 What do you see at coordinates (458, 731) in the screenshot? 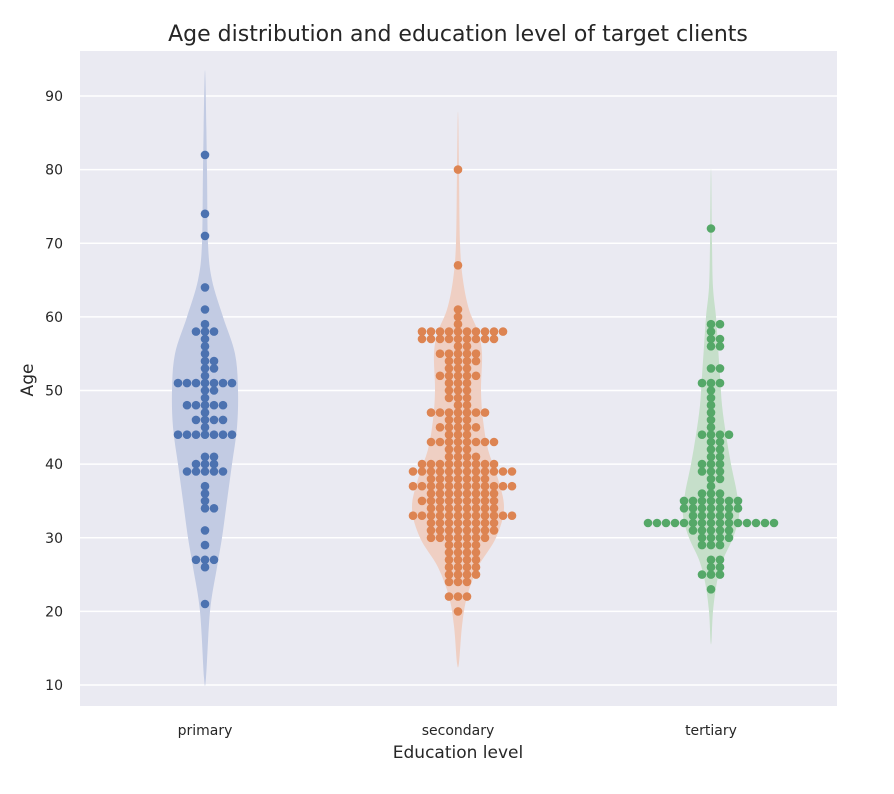
I see `x-tick-label: secondary` at bounding box center [458, 731].